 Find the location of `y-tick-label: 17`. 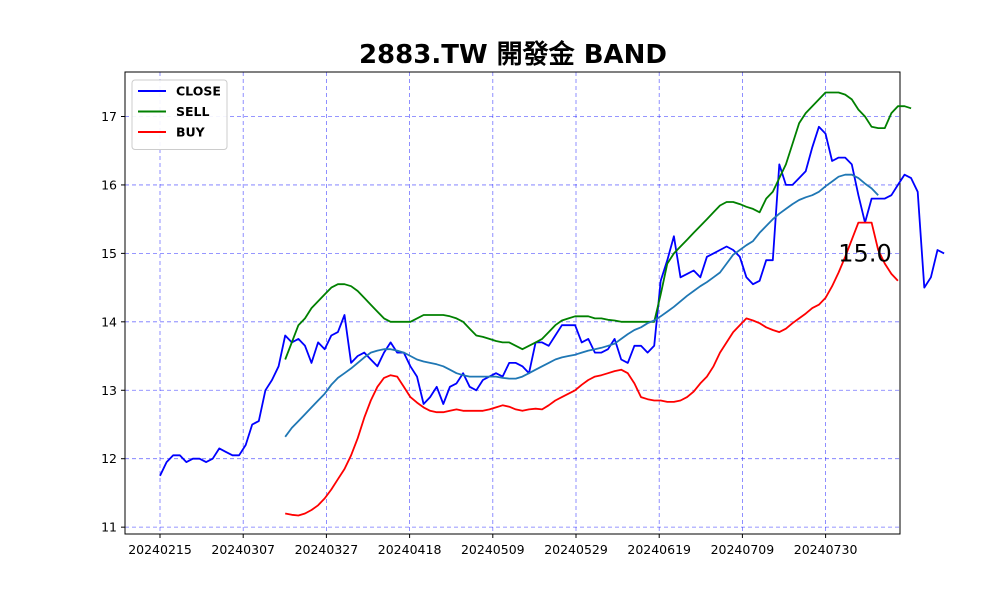

y-tick-label: 17 is located at coordinates (109, 116).